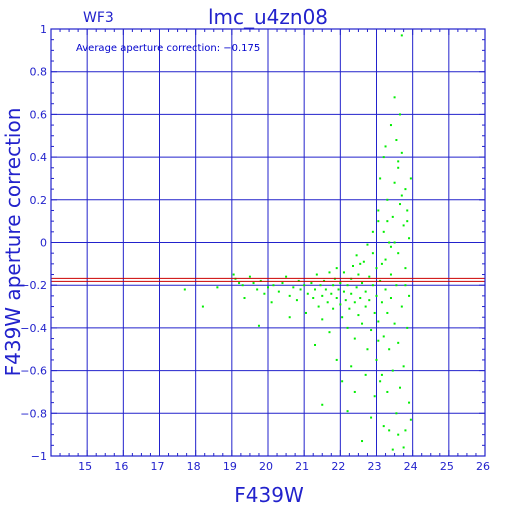  Describe the element at coordinates (85, 466) in the screenshot. I see `x-tick-label: 15` at that location.